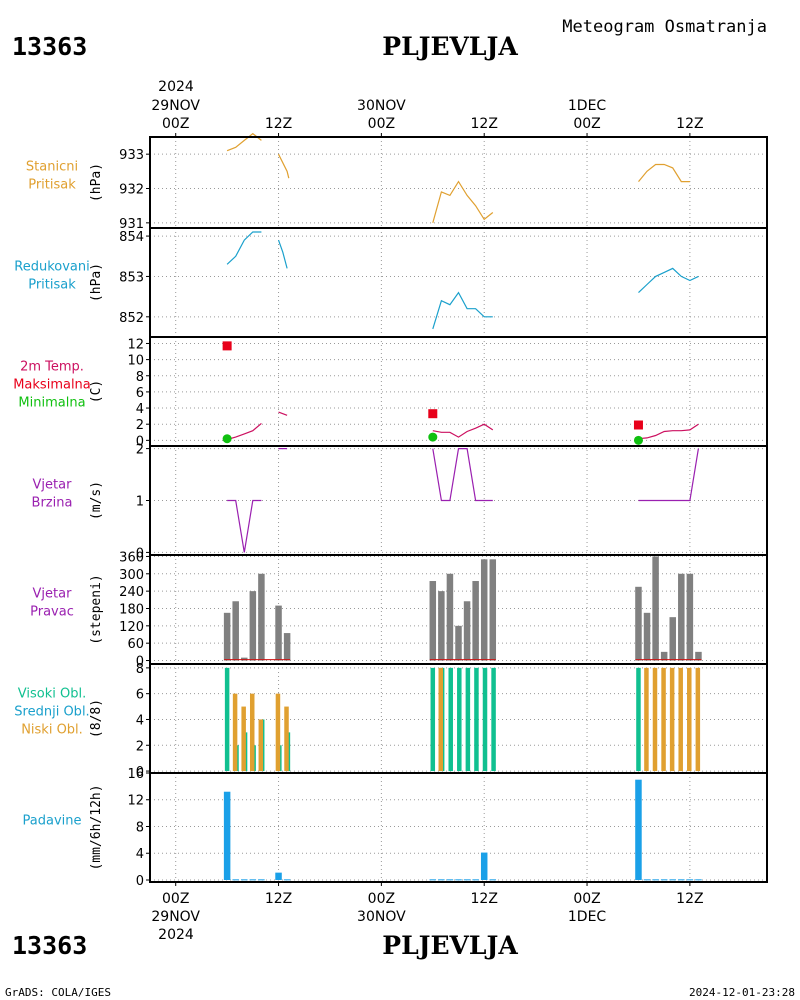 The height and width of the screenshot is (1000, 800). I want to click on date-label-bottom: 30NOV, so click(381, 917).